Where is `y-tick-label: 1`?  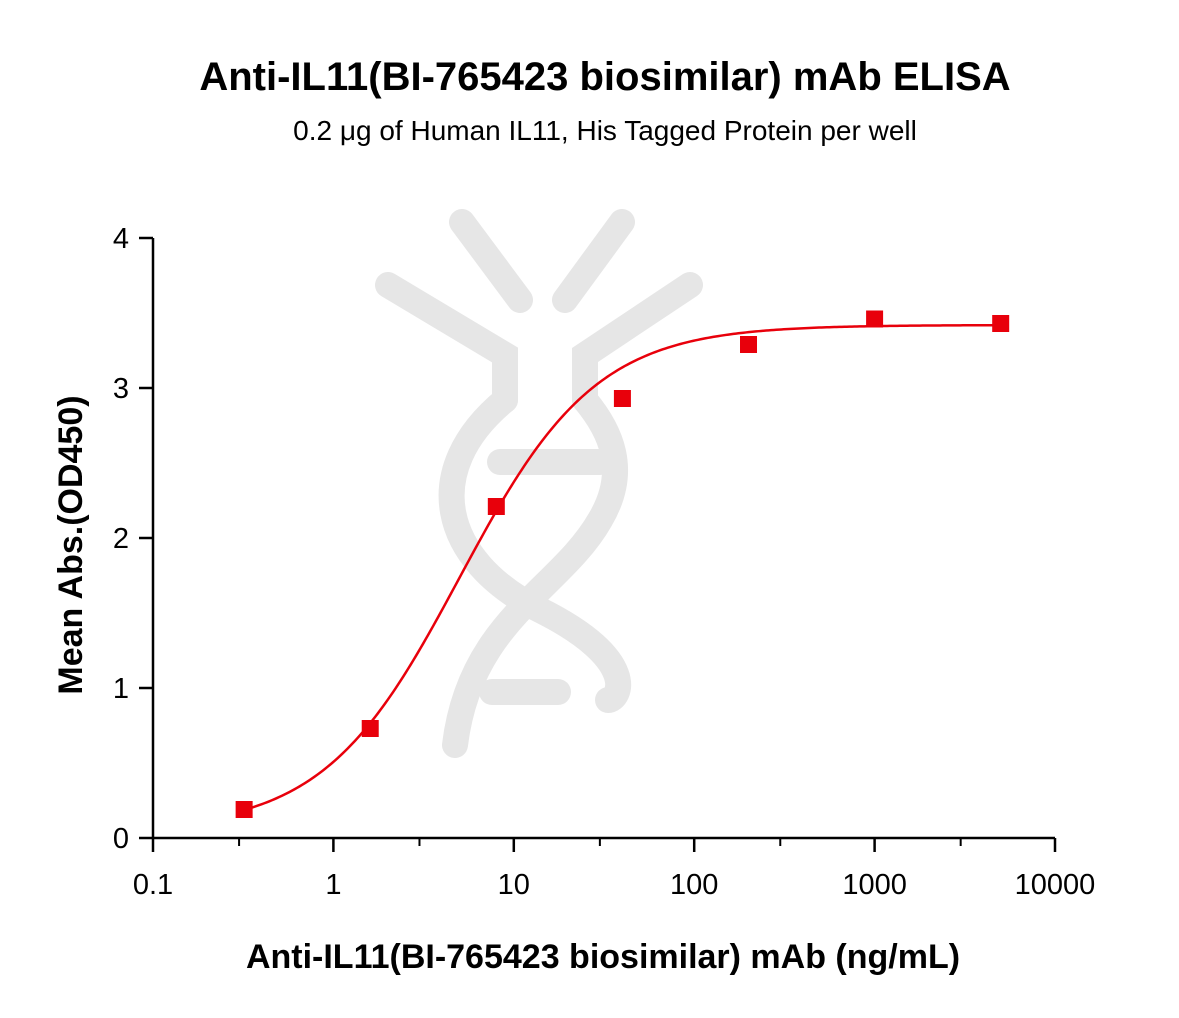 y-tick-label: 1 is located at coordinates (121, 689).